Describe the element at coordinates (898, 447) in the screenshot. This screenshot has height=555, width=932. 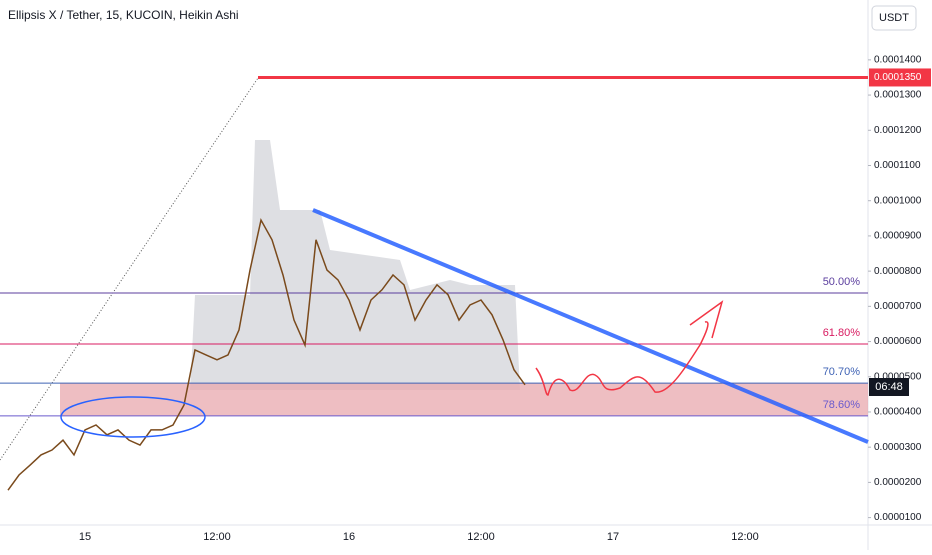
I see `y-tick-label: 0.0000300` at that location.